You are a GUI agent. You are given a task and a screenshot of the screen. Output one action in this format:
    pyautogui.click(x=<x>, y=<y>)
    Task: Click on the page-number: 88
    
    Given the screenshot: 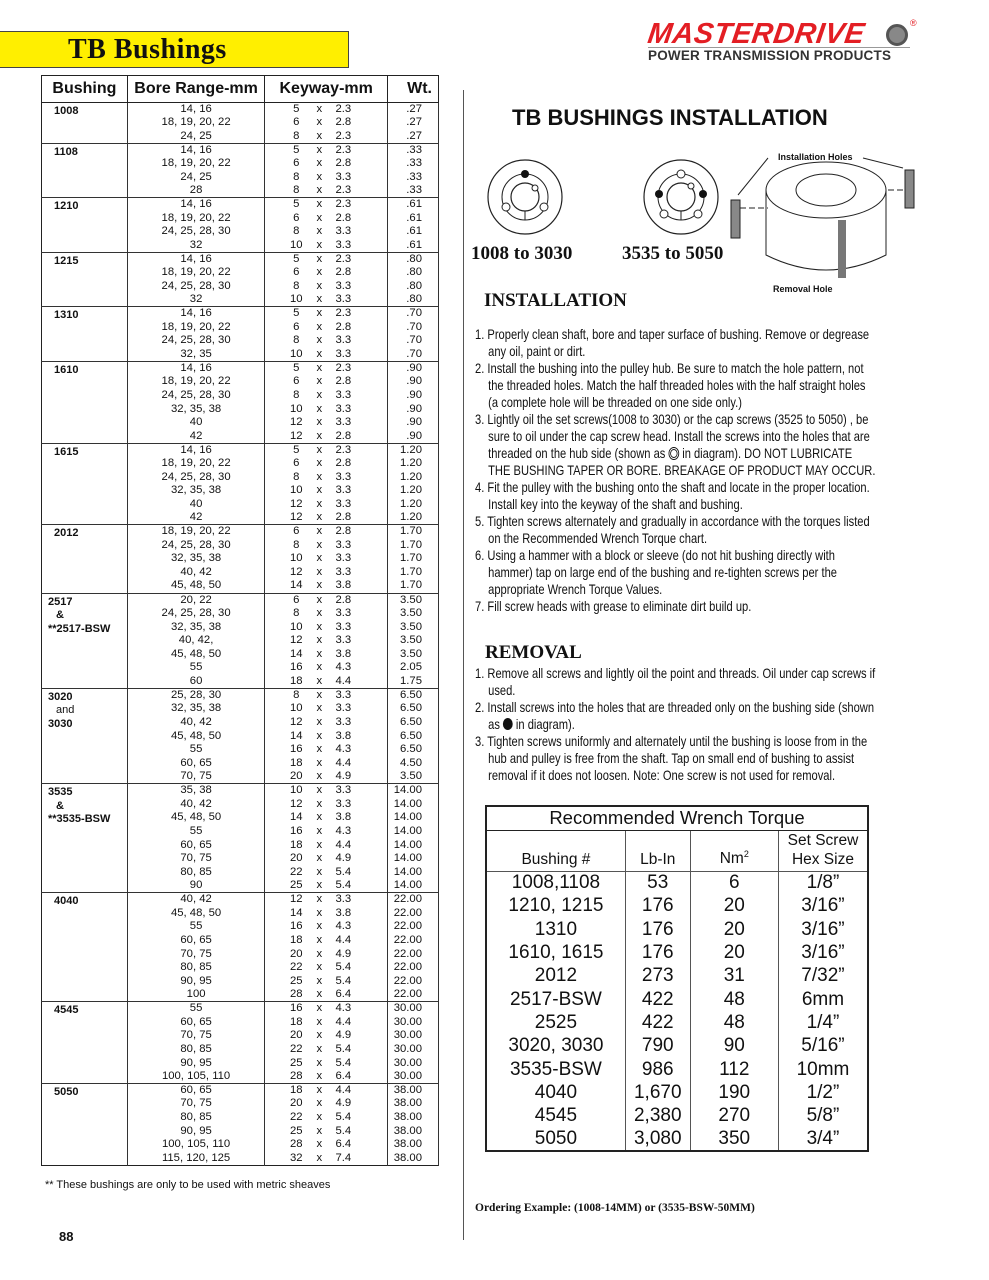 What is the action you would take?
    pyautogui.click(x=66, y=1236)
    